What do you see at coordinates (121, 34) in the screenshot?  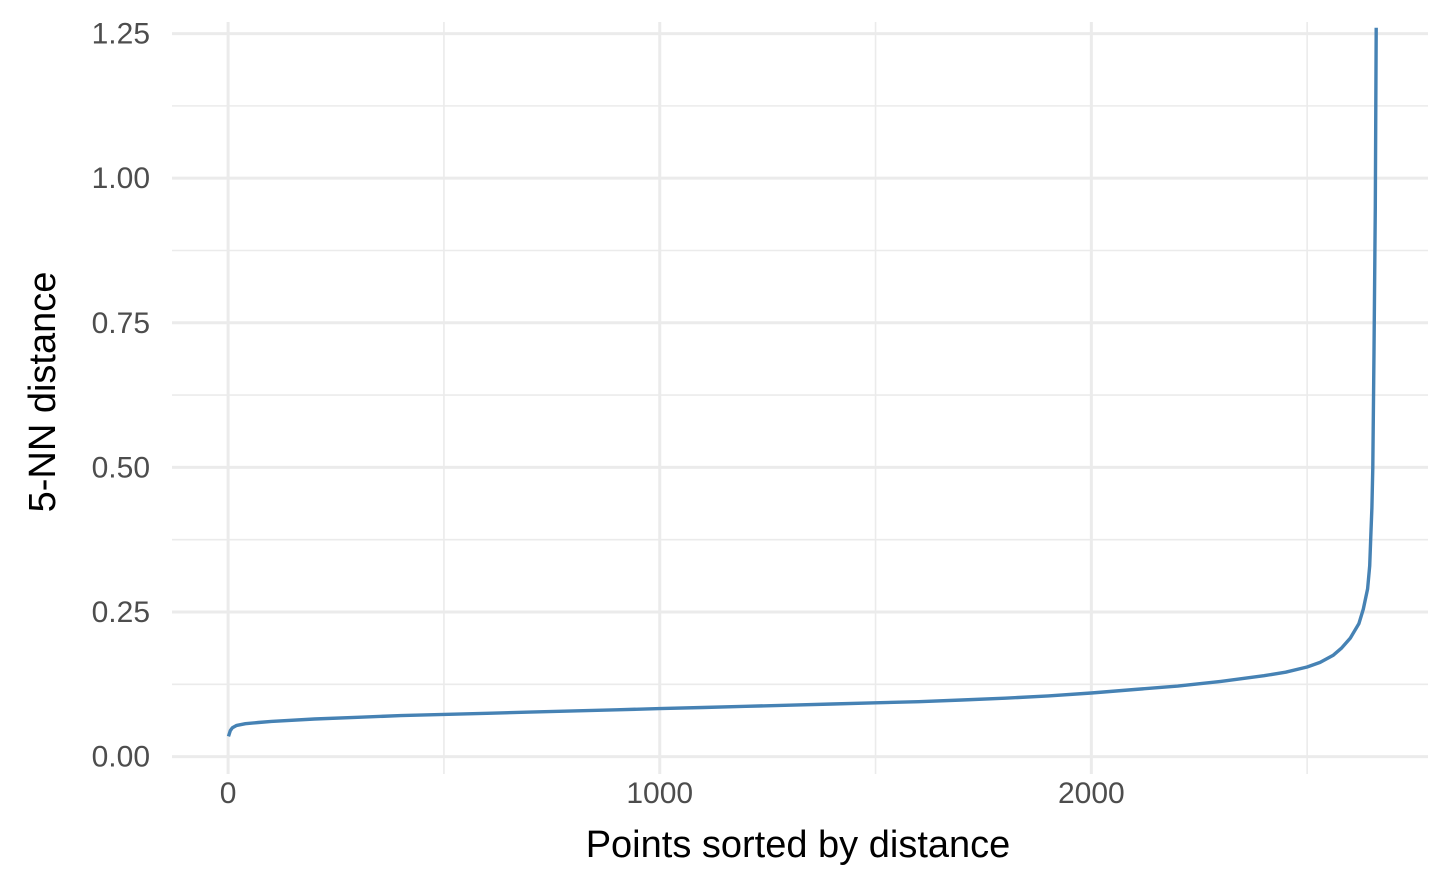 I see `y-tick-label: 1.25` at bounding box center [121, 34].